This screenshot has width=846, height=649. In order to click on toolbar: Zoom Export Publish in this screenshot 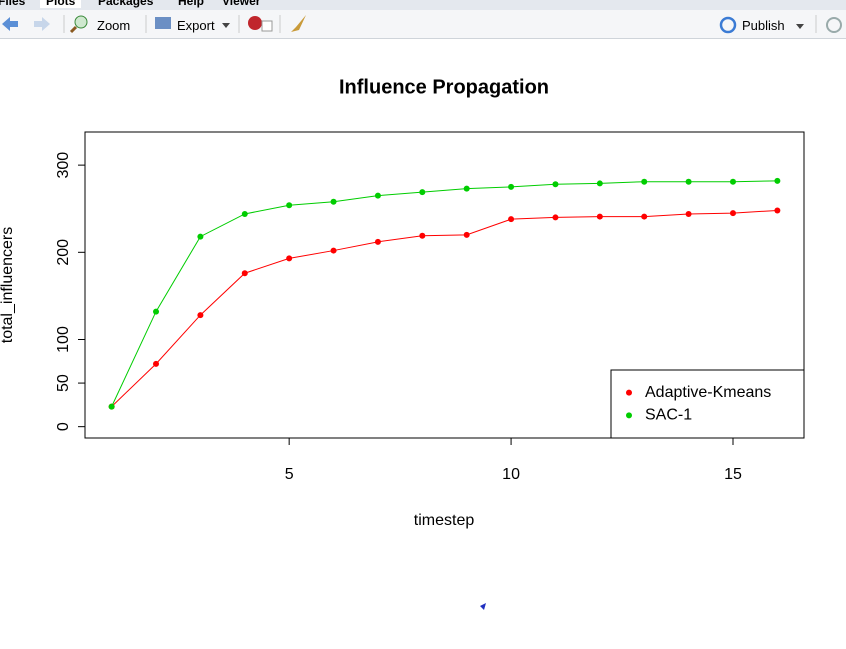, I will do `click(423, 24)`.